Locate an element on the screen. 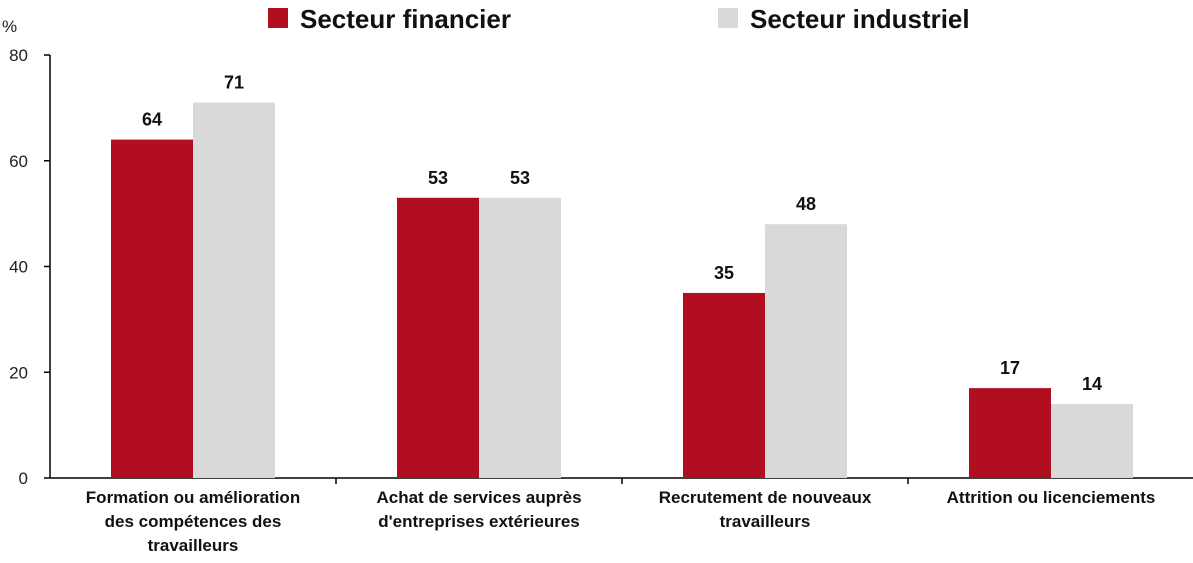 The image size is (1193, 563). y-tick-label: 0 is located at coordinates (23, 478).